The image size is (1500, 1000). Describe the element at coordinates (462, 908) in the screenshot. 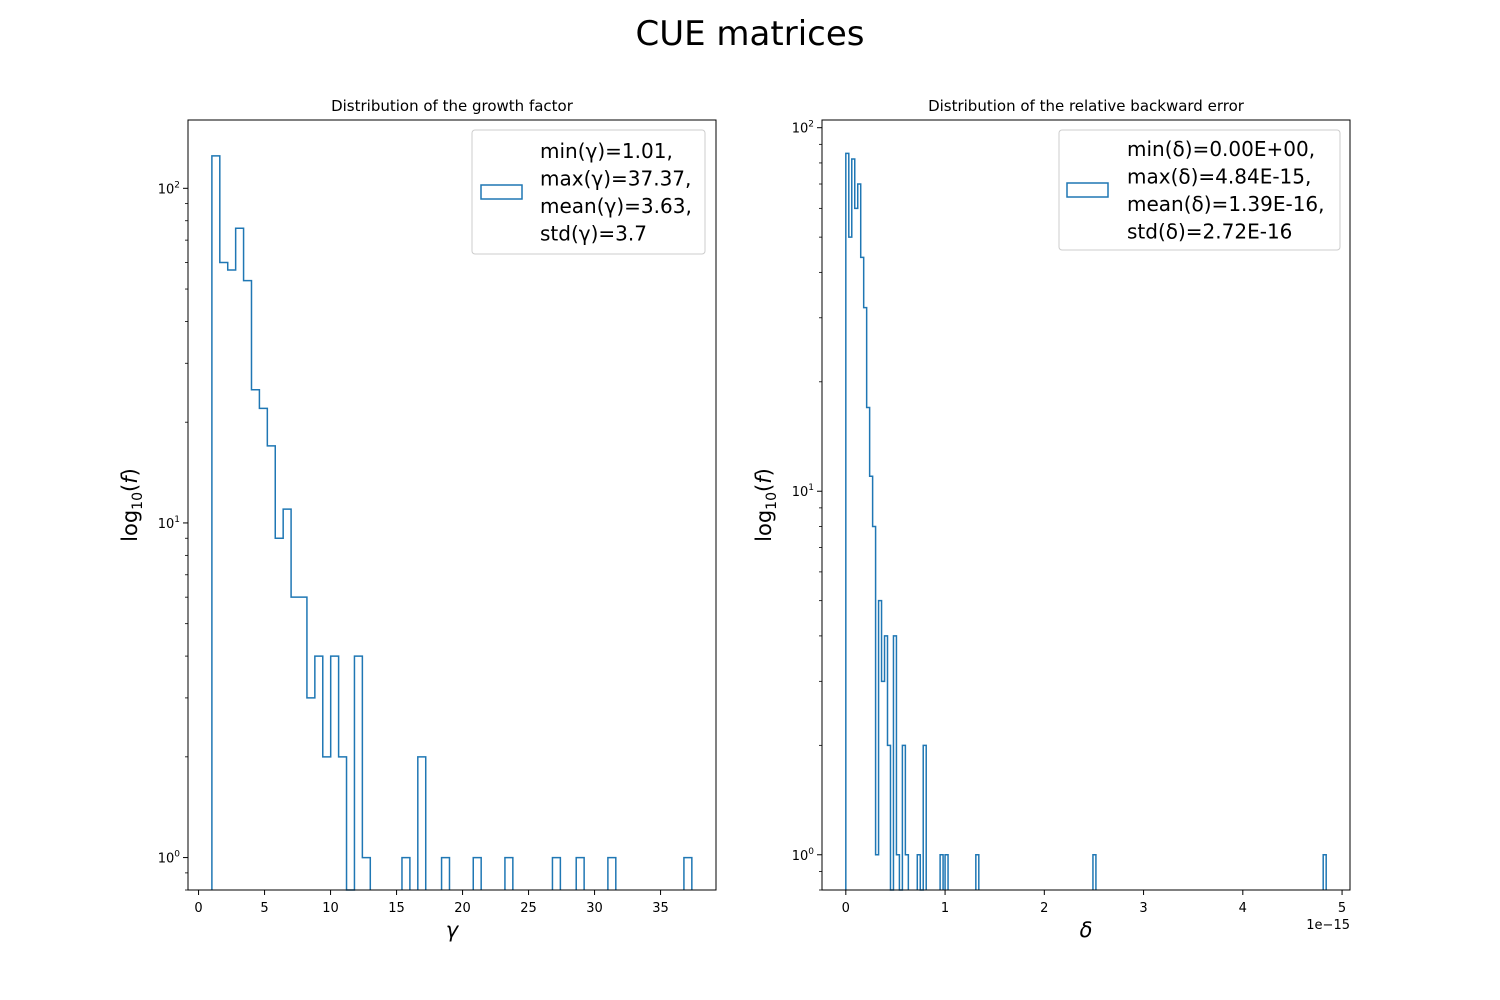

I see `x-tick-label: 20` at that location.